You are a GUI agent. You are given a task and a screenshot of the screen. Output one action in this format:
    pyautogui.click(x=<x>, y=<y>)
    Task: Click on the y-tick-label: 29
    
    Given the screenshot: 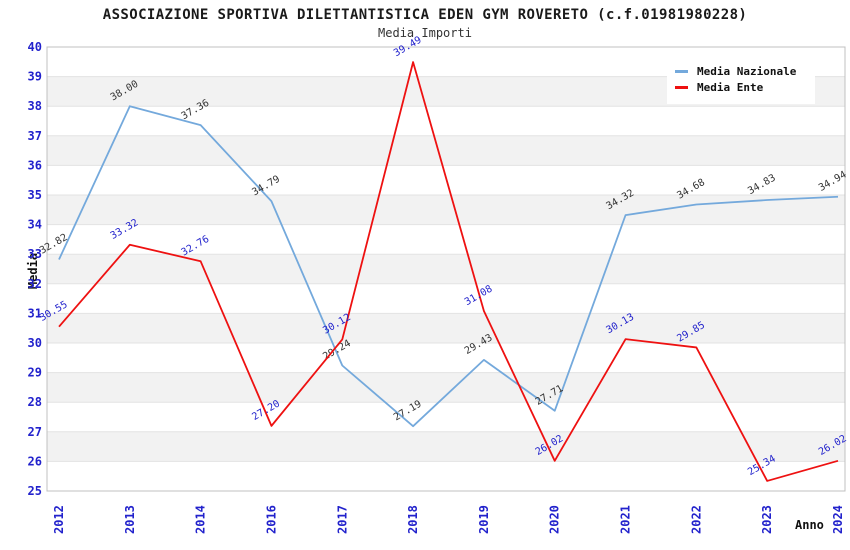 What is the action you would take?
    pyautogui.click(x=35, y=373)
    